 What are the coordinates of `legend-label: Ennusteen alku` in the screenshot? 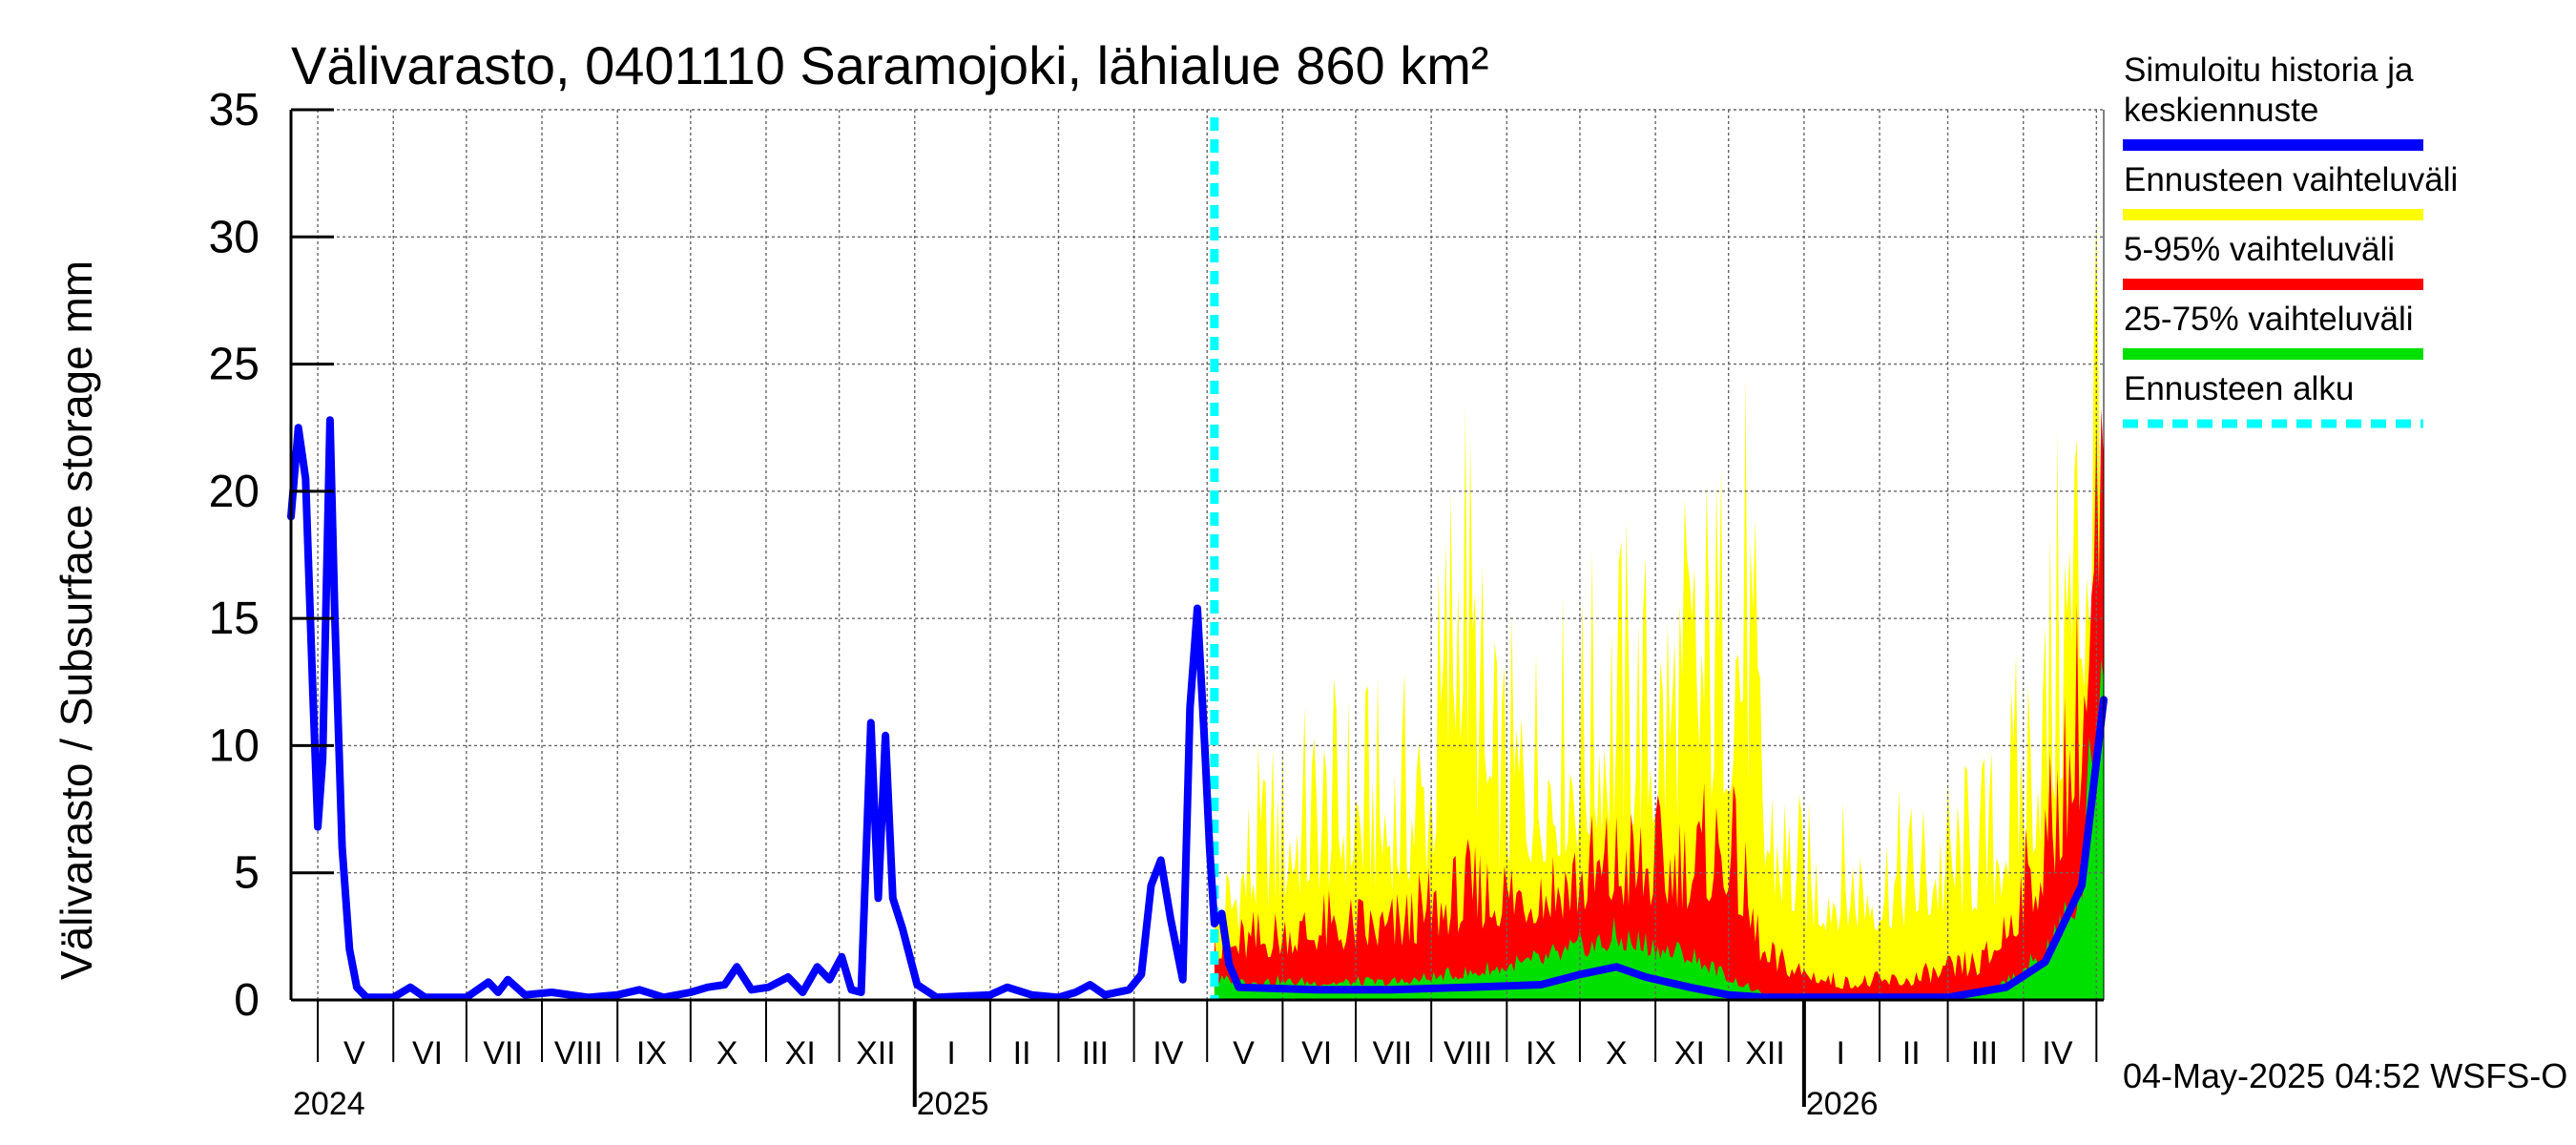 It's located at (2239, 389).